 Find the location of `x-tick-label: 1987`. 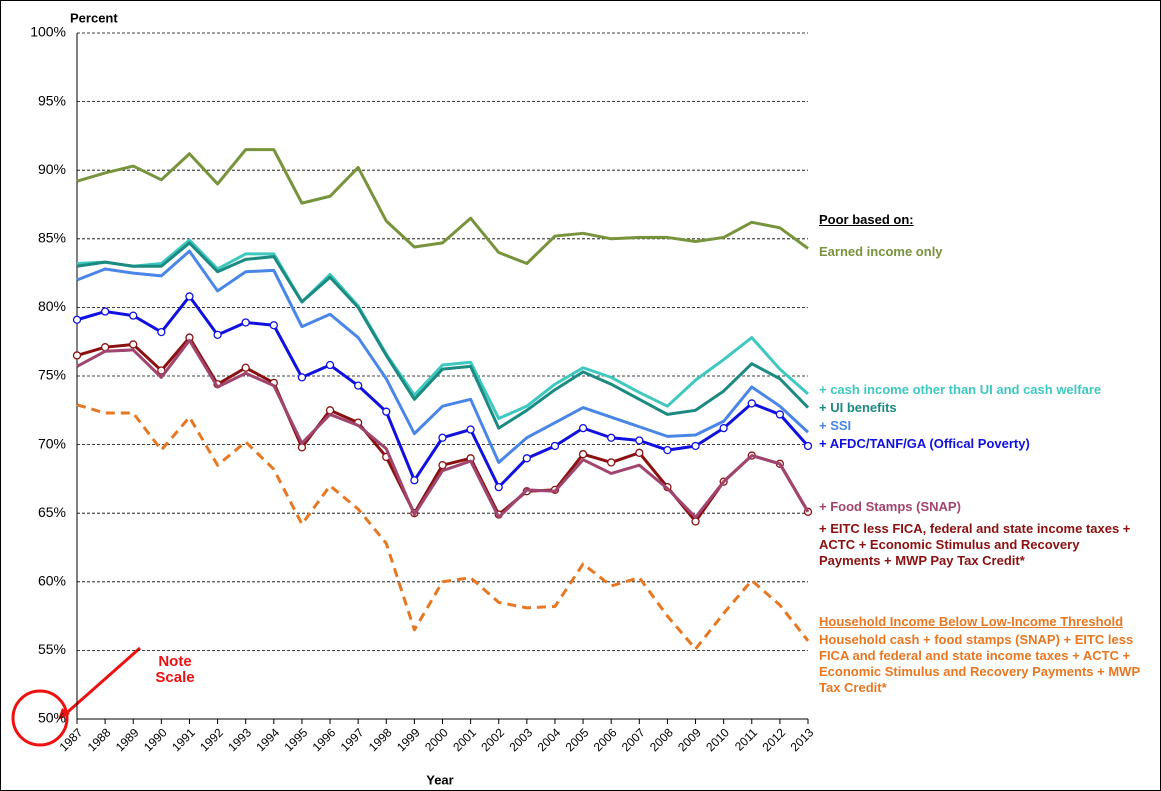

x-tick-label: 1987 is located at coordinates (71, 739).